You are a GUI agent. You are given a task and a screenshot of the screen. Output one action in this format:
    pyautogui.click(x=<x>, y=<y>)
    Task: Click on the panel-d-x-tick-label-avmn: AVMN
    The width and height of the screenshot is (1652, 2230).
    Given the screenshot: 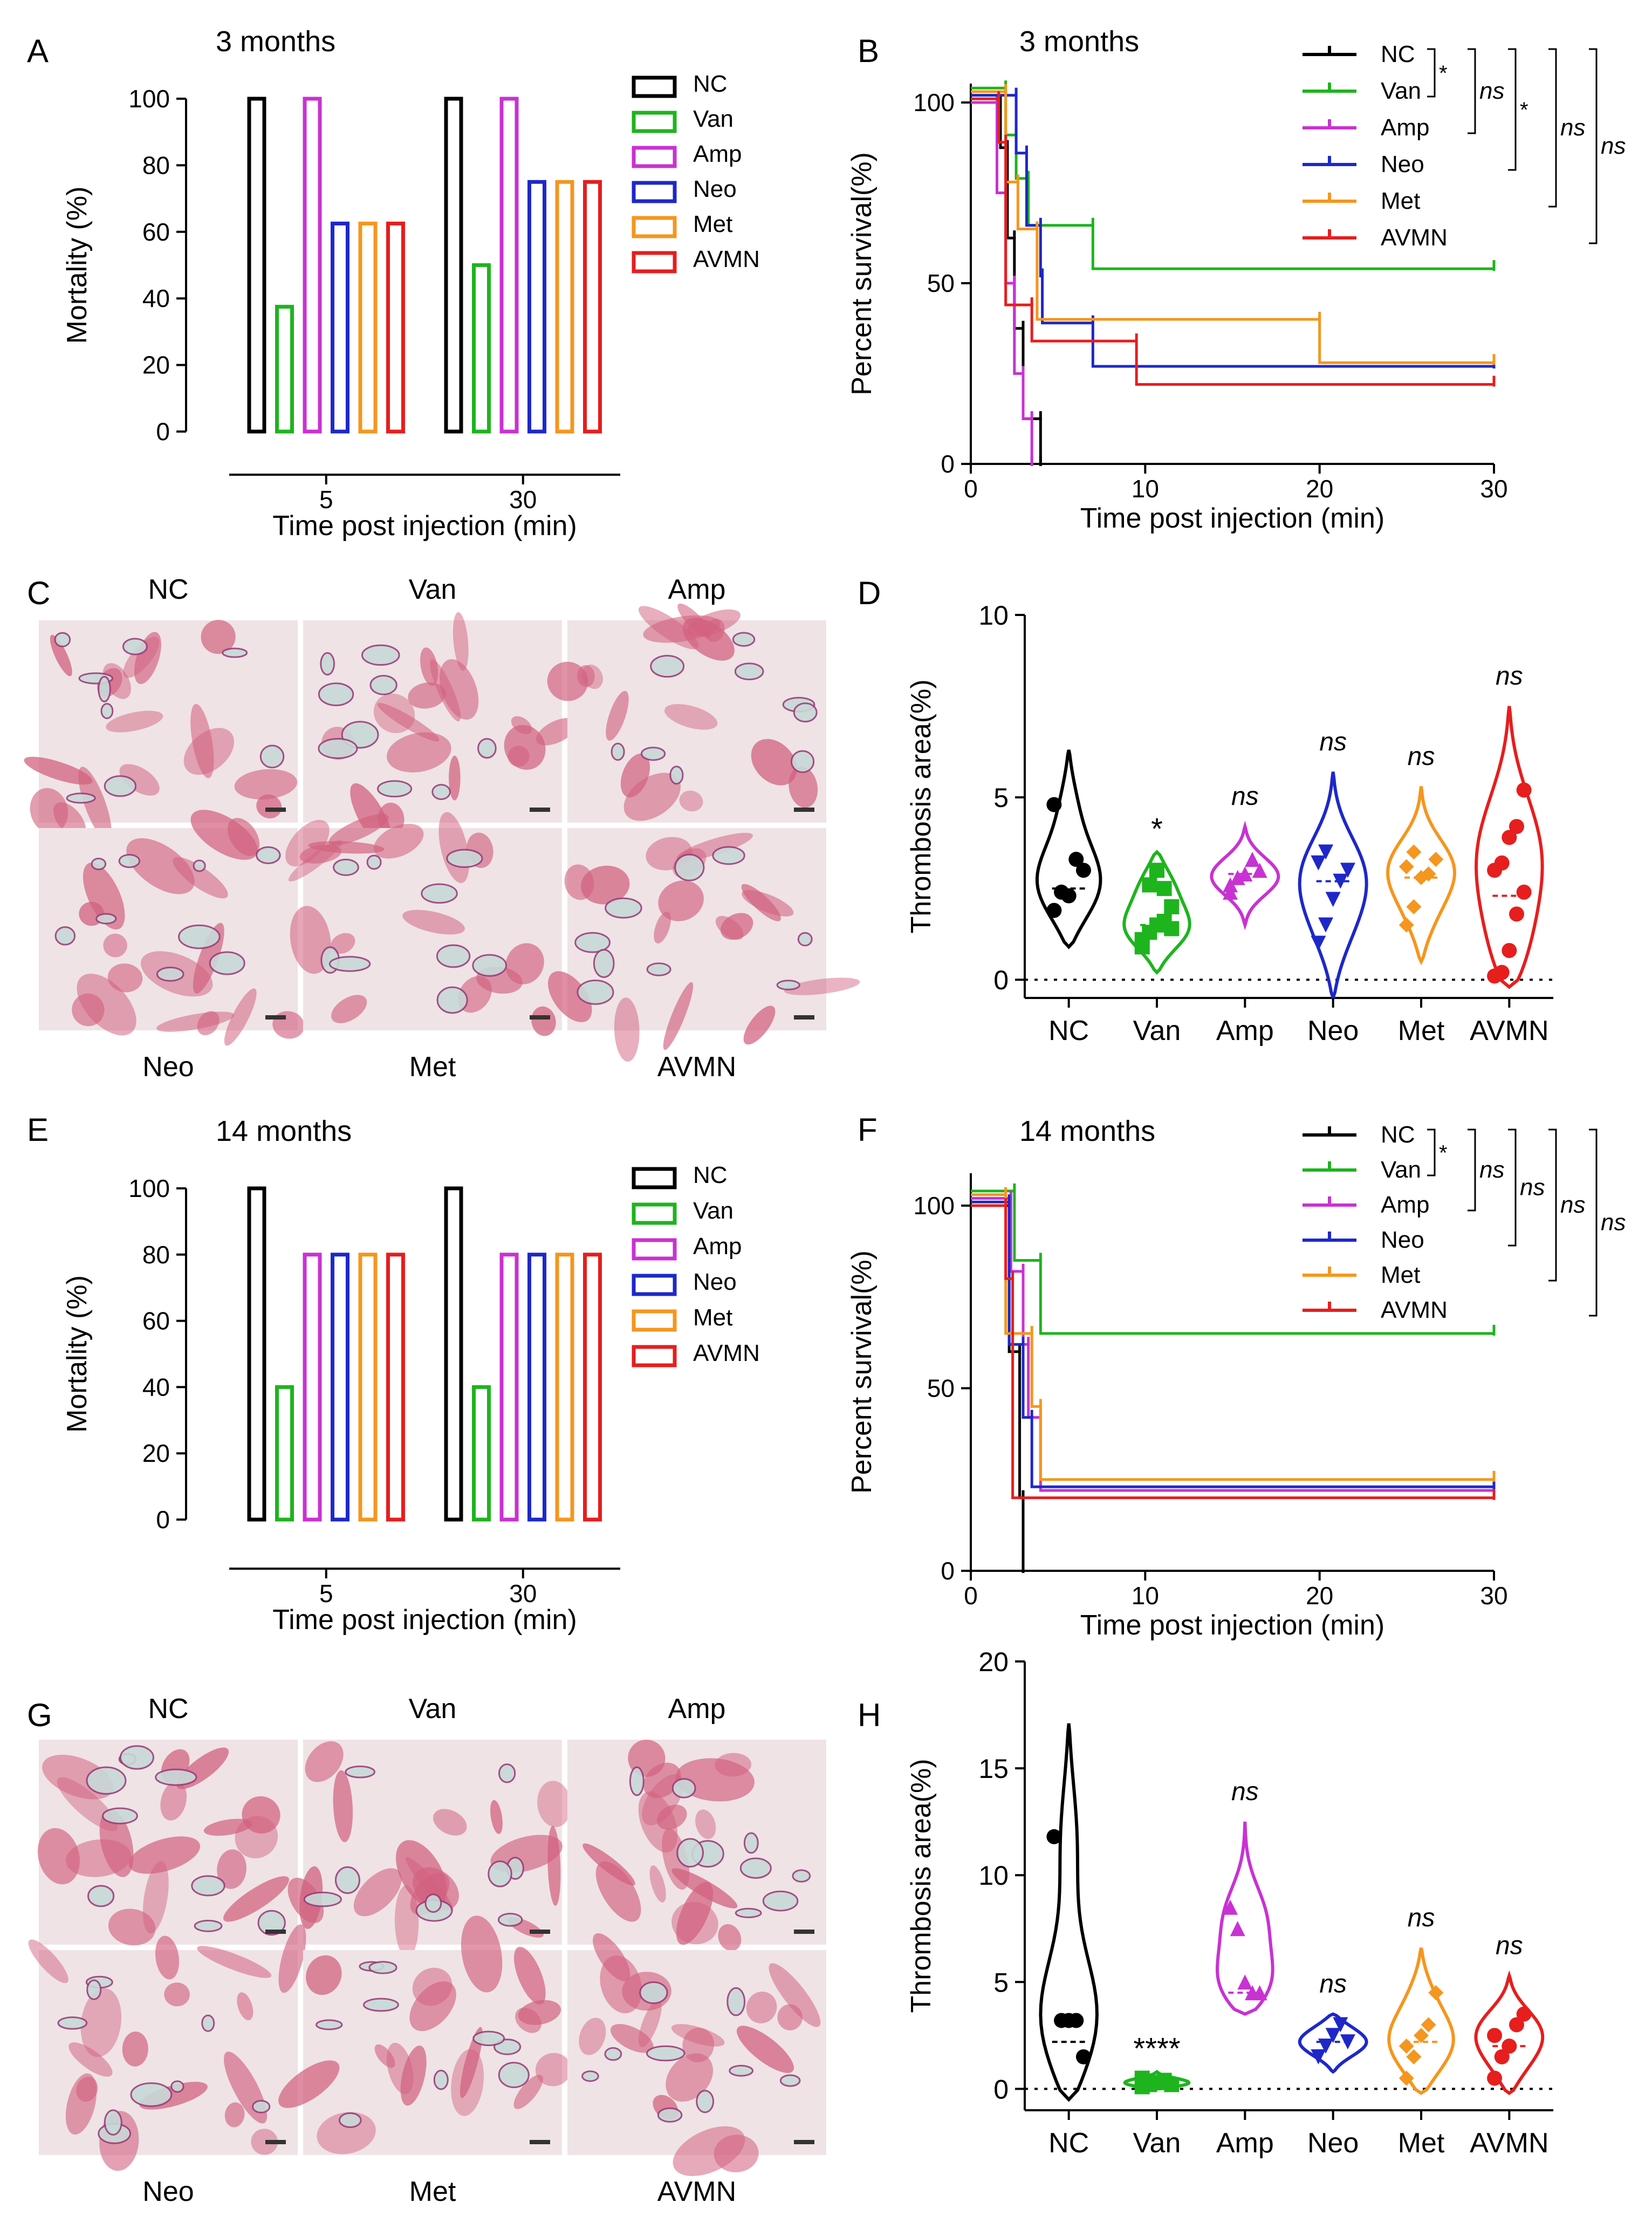 What is the action you would take?
    pyautogui.click(x=1509, y=1030)
    